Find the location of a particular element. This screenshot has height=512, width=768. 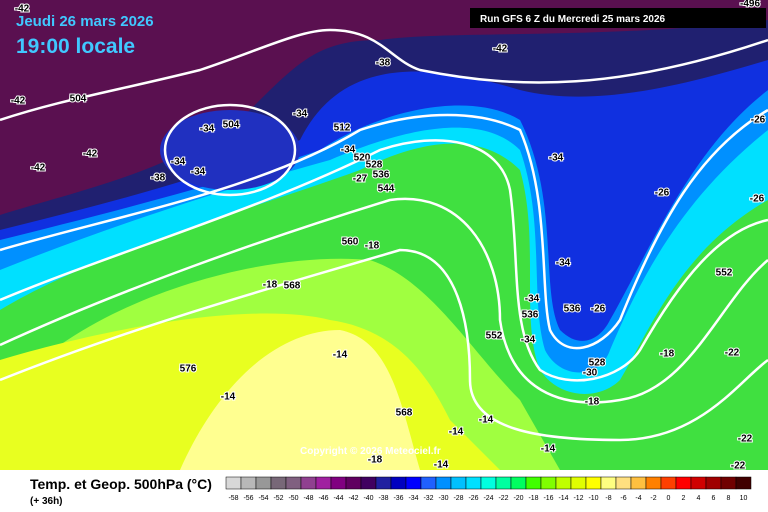

legend-label: -56 is located at coordinates (248, 498).